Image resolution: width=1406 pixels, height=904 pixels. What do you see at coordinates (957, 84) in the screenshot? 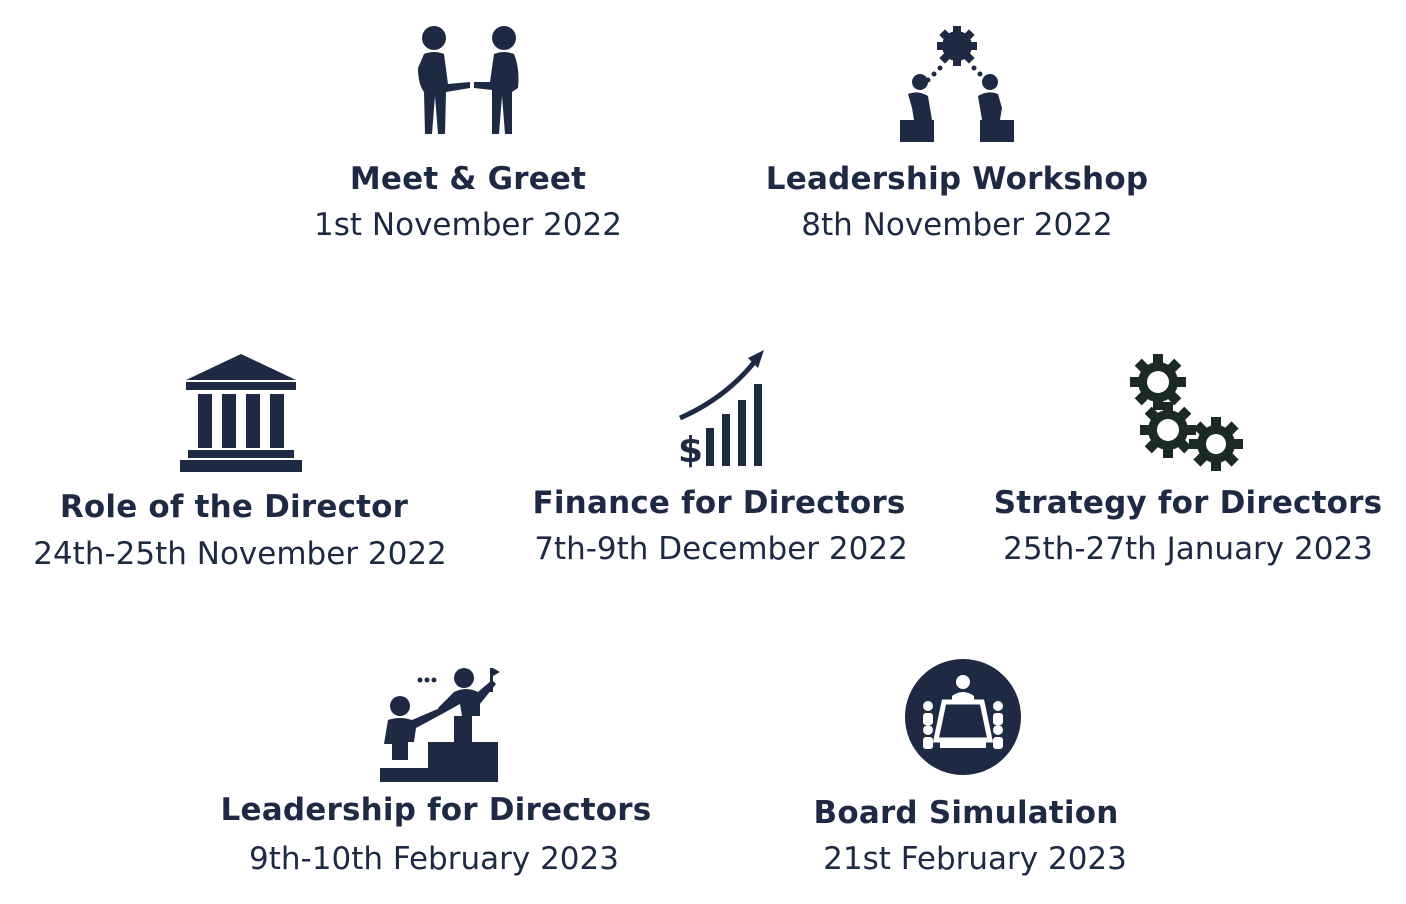
I see `workshop-gear-people-icon` at bounding box center [957, 84].